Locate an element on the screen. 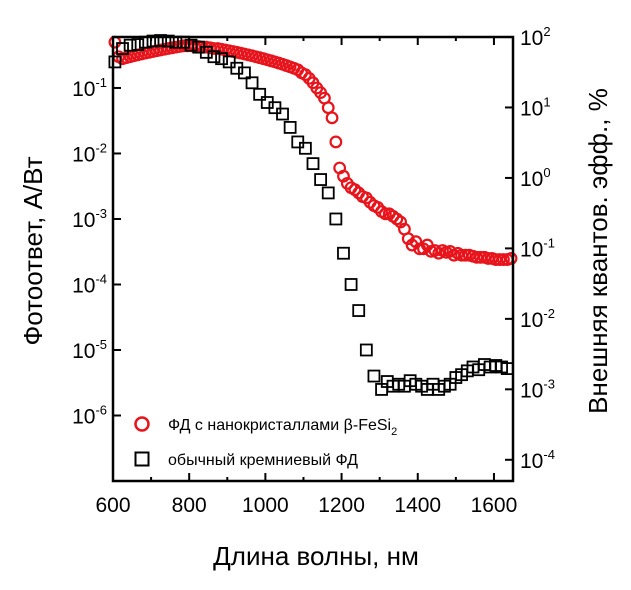 The width and height of the screenshot is (631, 590). legend-label-fd-fesi: ФД с нанокристаллами β-FeSi2 is located at coordinates (282, 427).